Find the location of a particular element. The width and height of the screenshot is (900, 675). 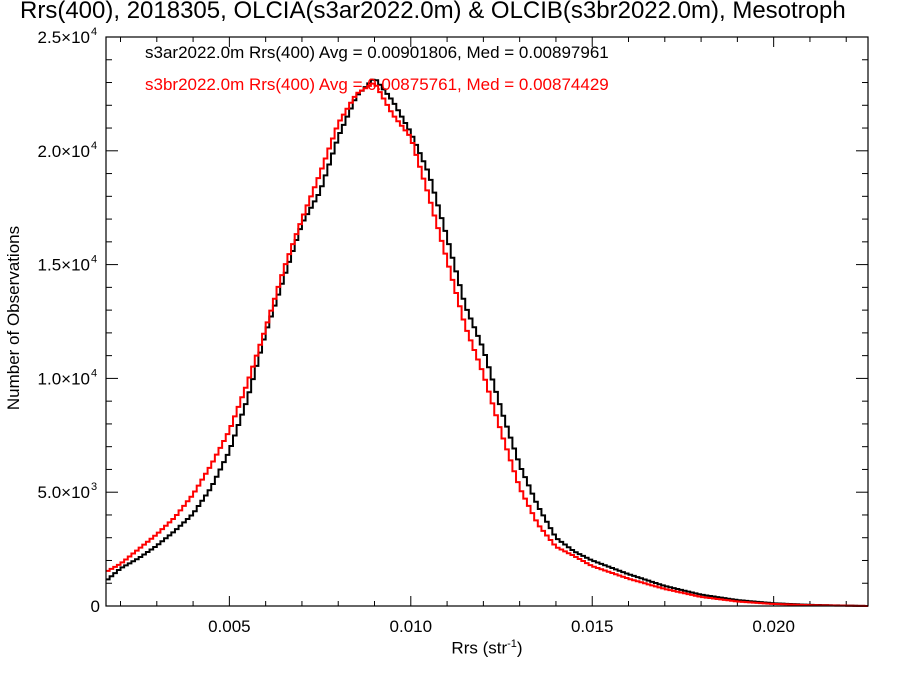

y-tick-label: 0 is located at coordinates (95, 606).